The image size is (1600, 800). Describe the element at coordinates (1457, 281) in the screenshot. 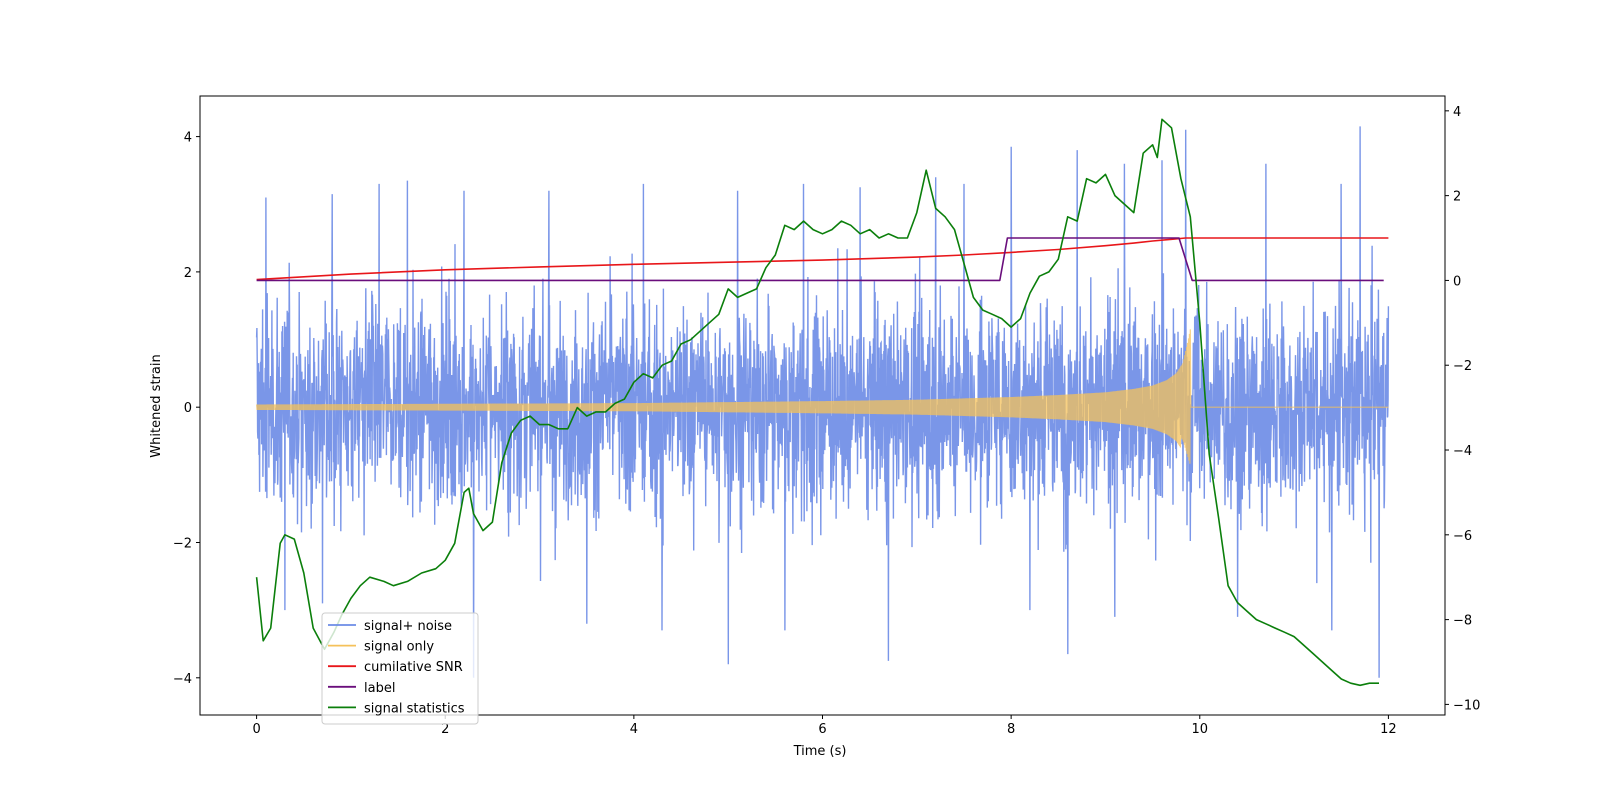

I see `y-right-tick-label: 0` at that location.